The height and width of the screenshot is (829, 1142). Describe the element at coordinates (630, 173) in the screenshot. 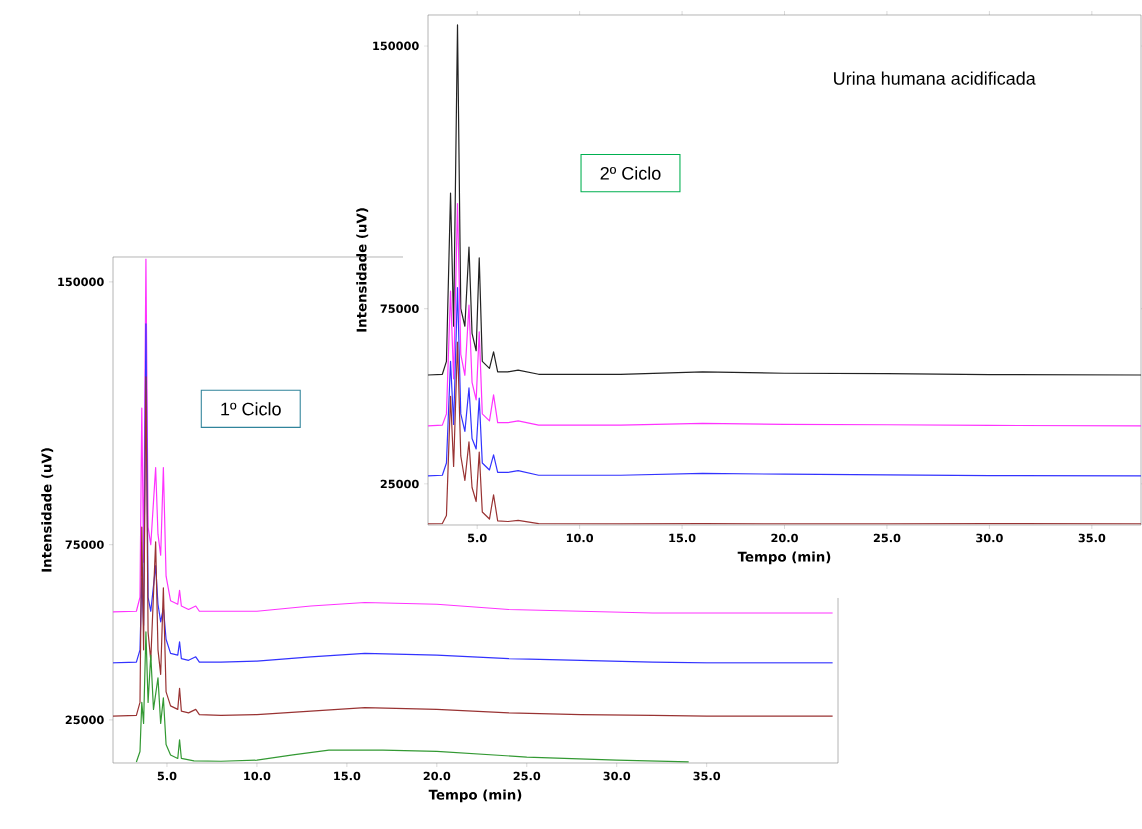

I see `annotation: 2º Ciclo` at that location.